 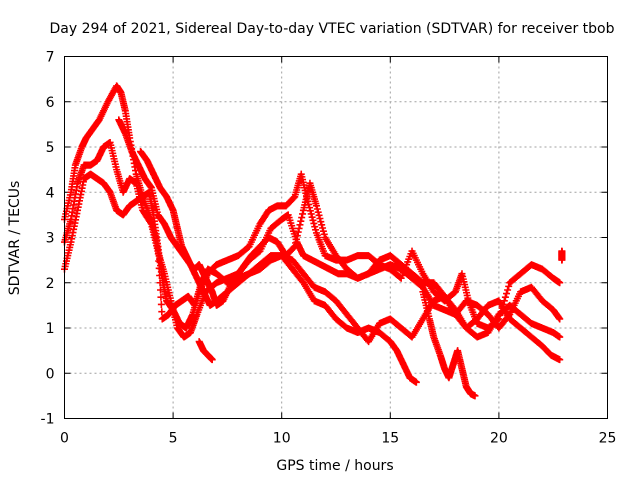 I want to click on x-tick-label: 20, so click(x=499, y=439).